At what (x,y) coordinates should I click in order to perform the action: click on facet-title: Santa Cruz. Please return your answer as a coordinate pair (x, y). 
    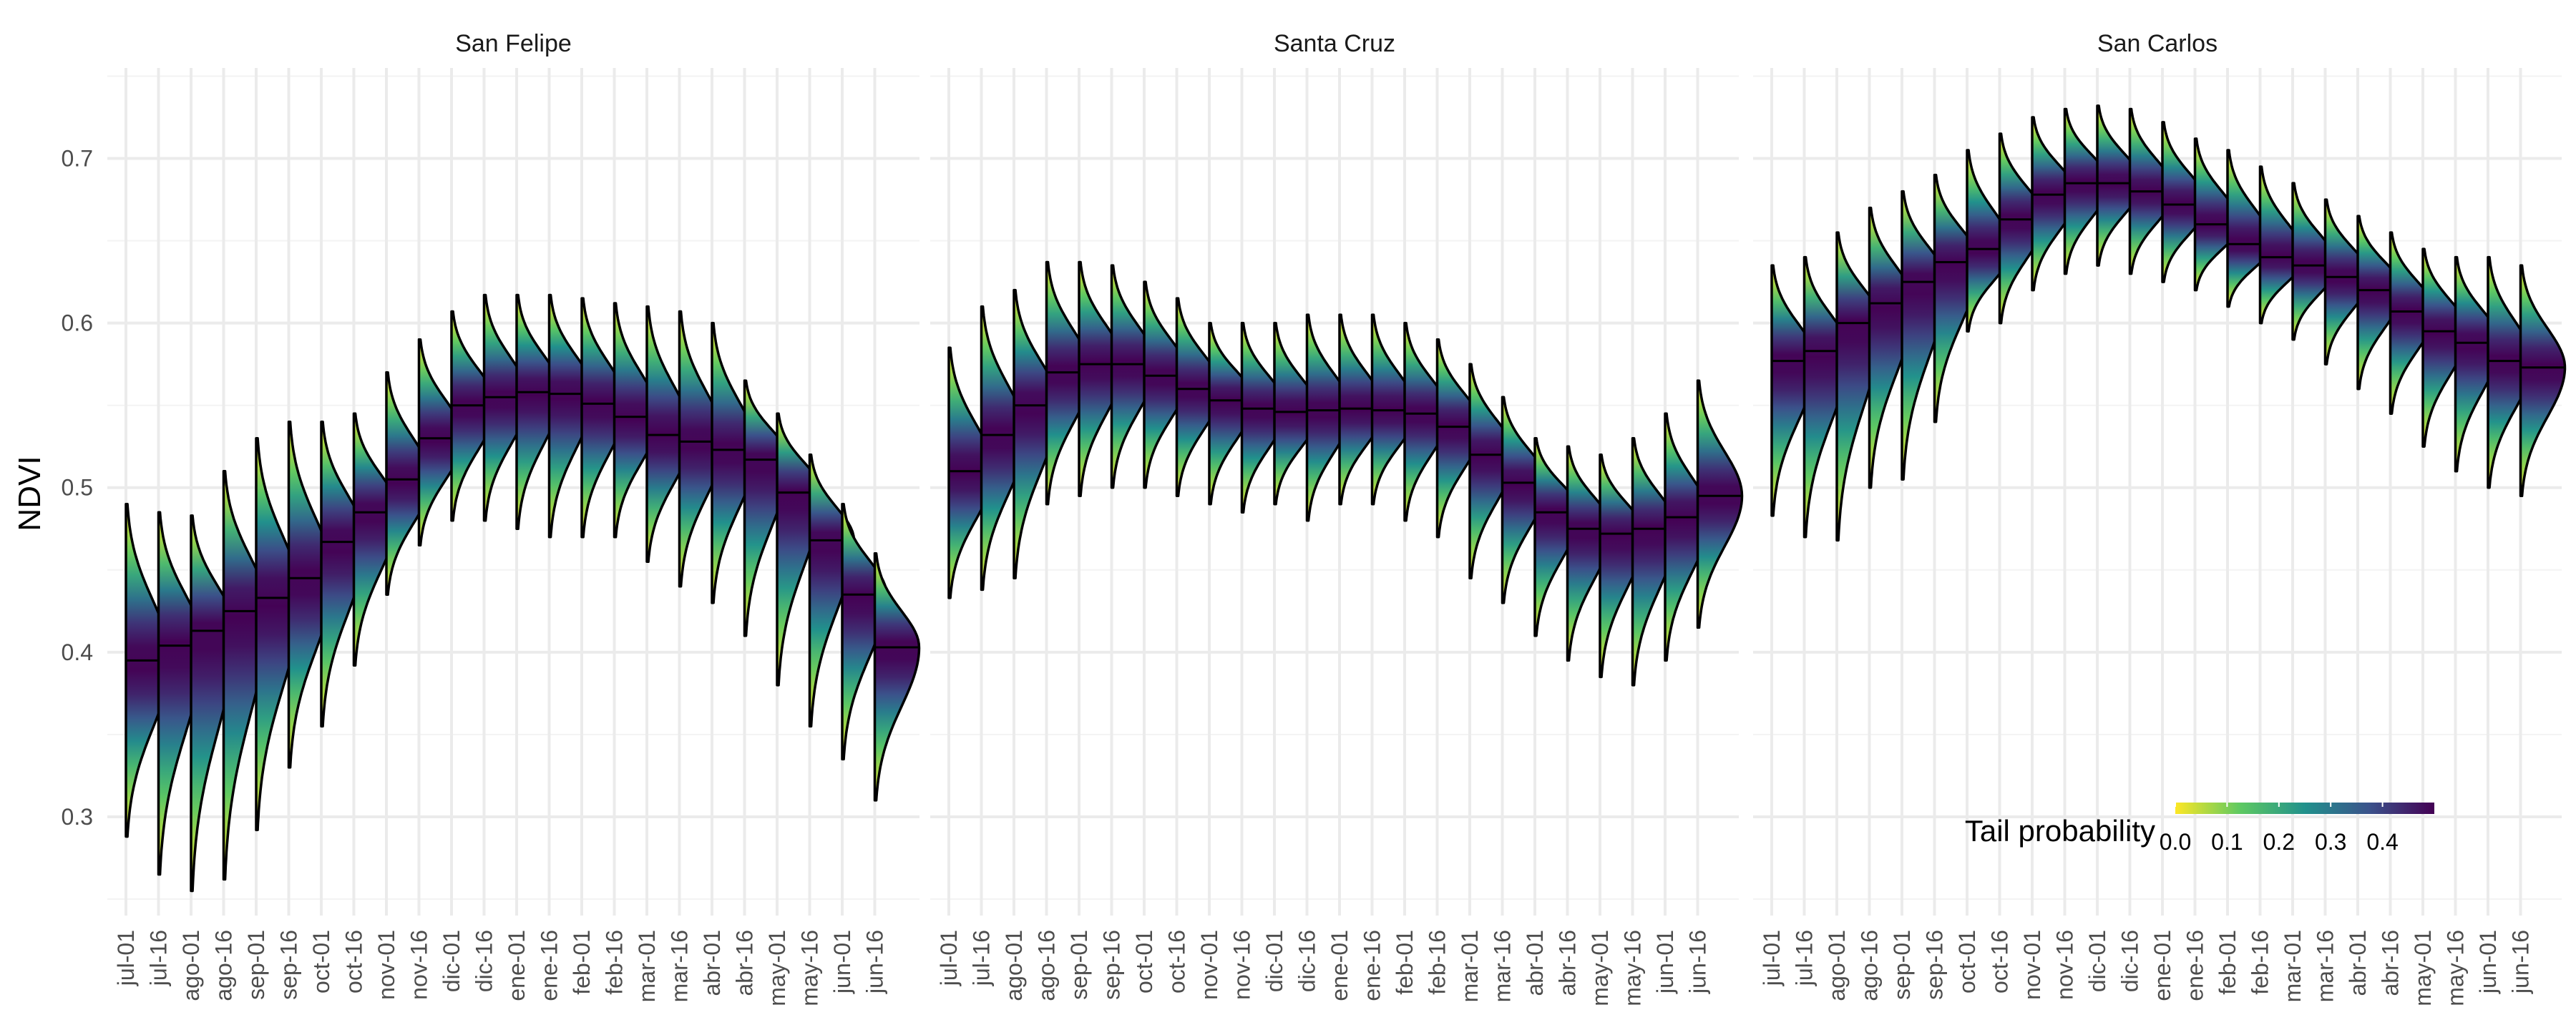
    Looking at the image, I should click on (1334, 44).